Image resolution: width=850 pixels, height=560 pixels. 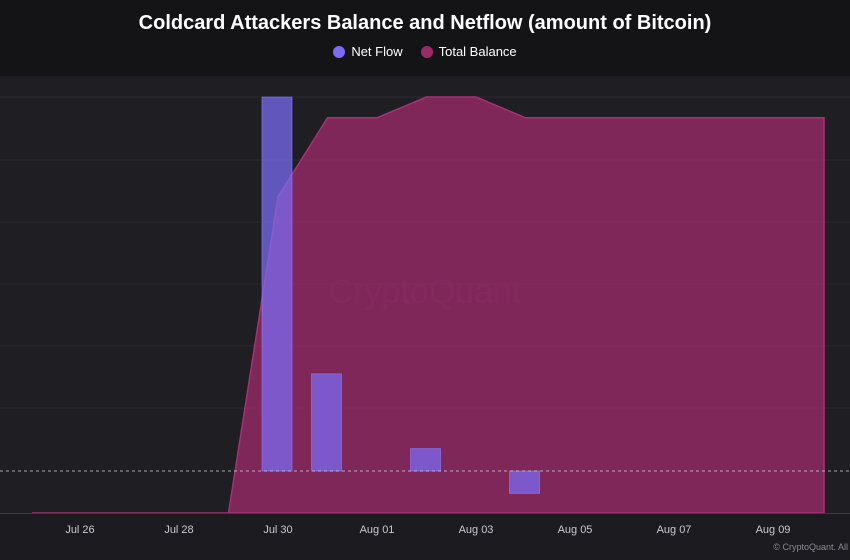 I want to click on net-flow-swatch, so click(x=339, y=51).